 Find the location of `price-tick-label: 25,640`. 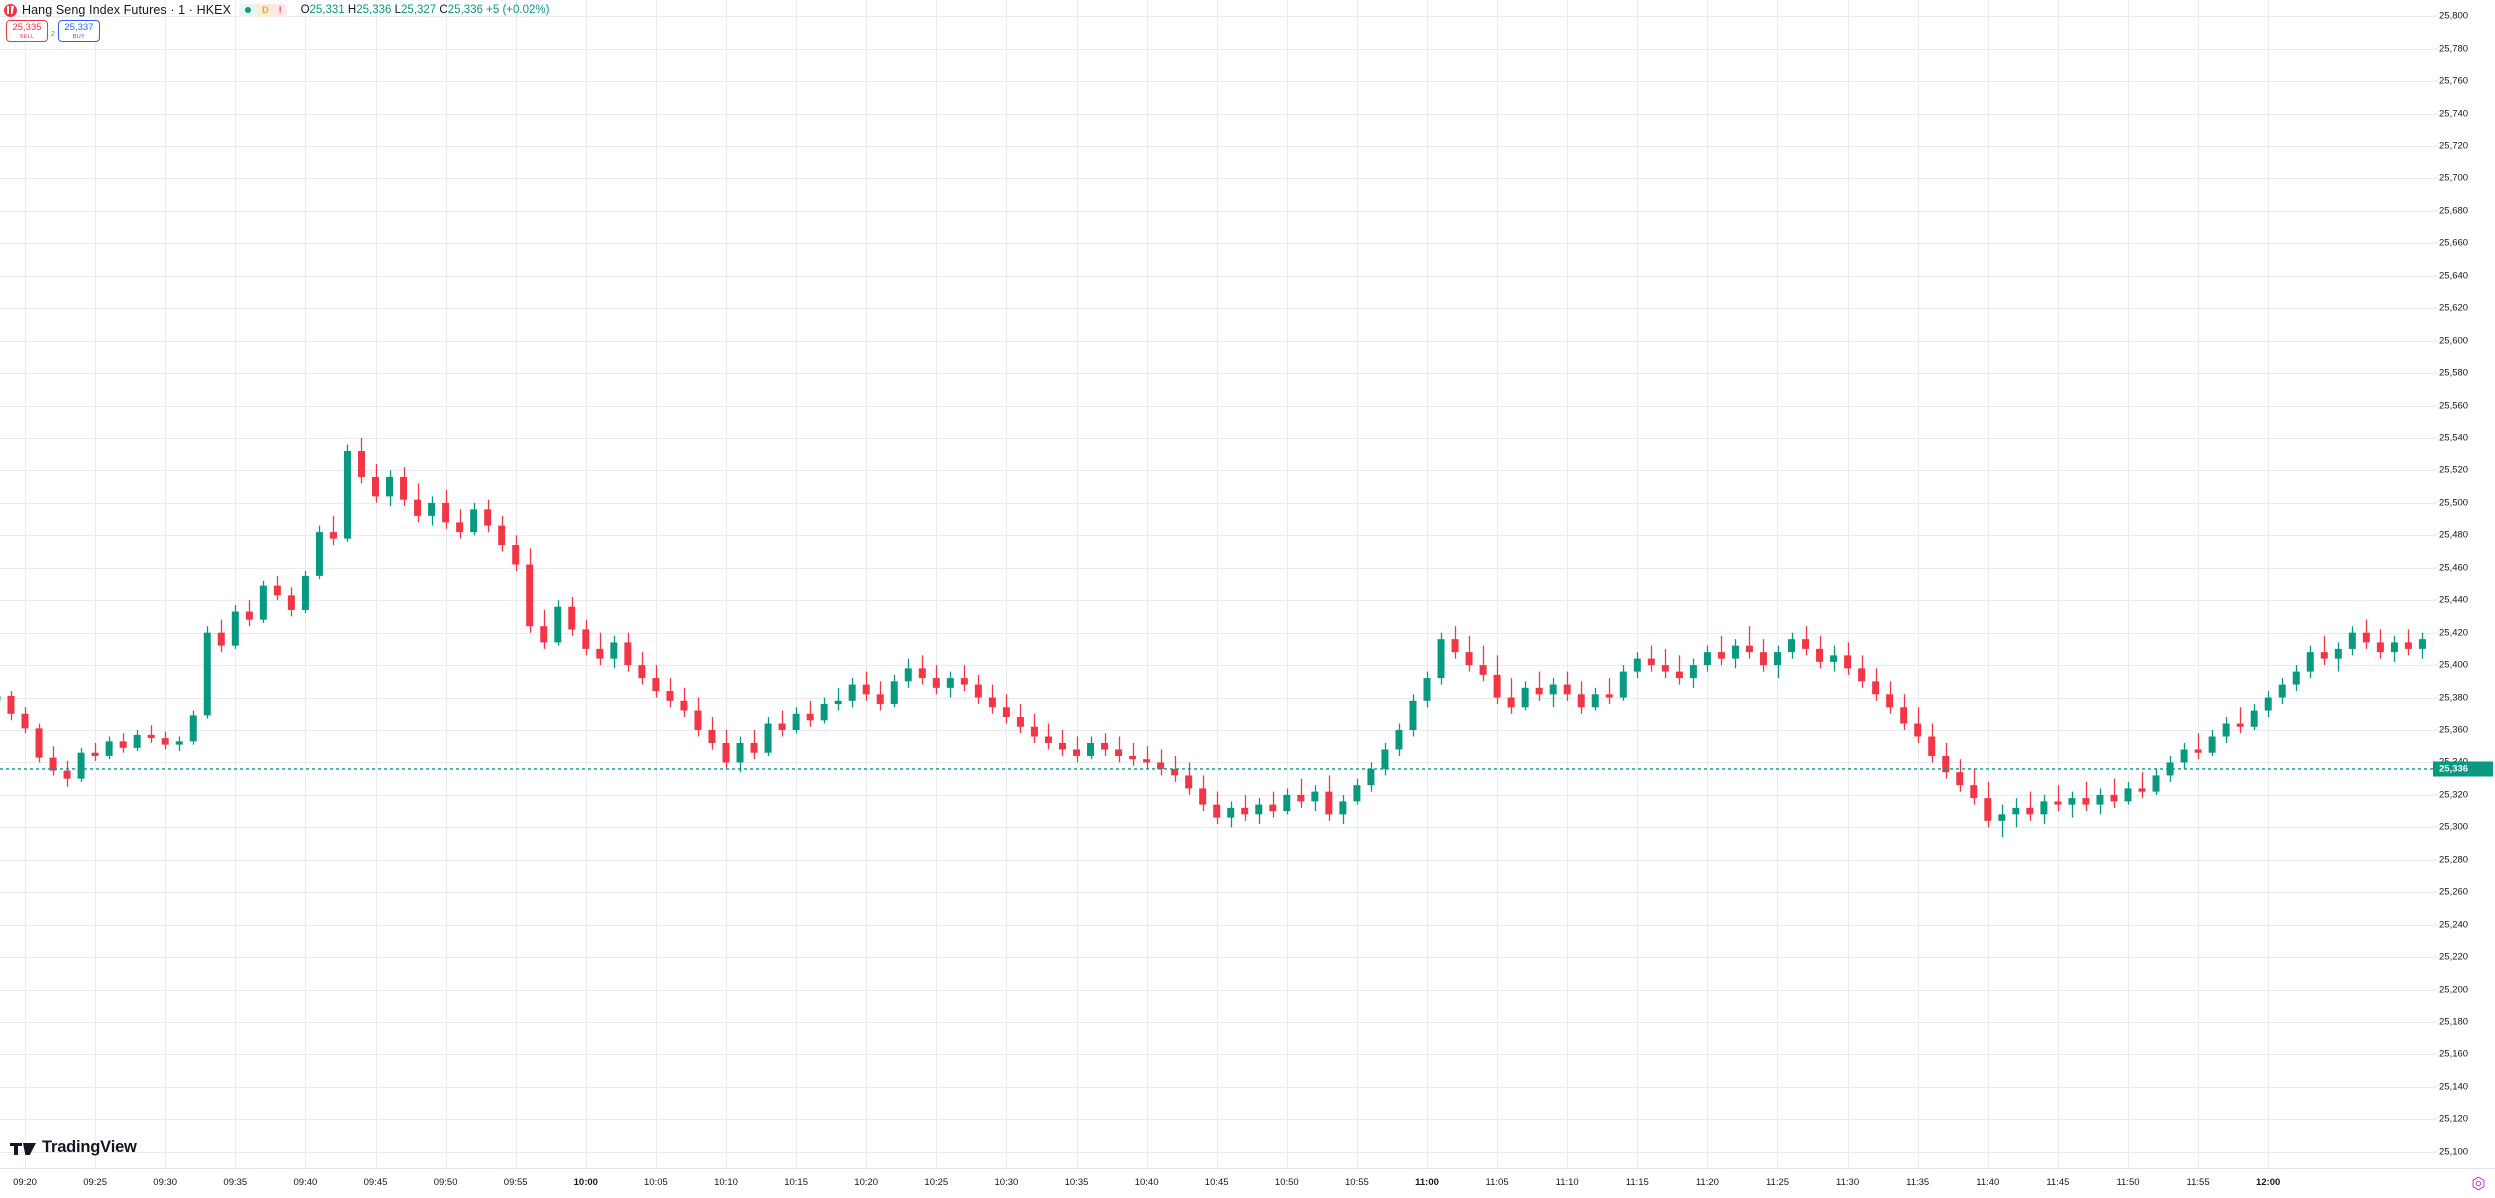

price-tick-label: 25,640 is located at coordinates (2453, 275).